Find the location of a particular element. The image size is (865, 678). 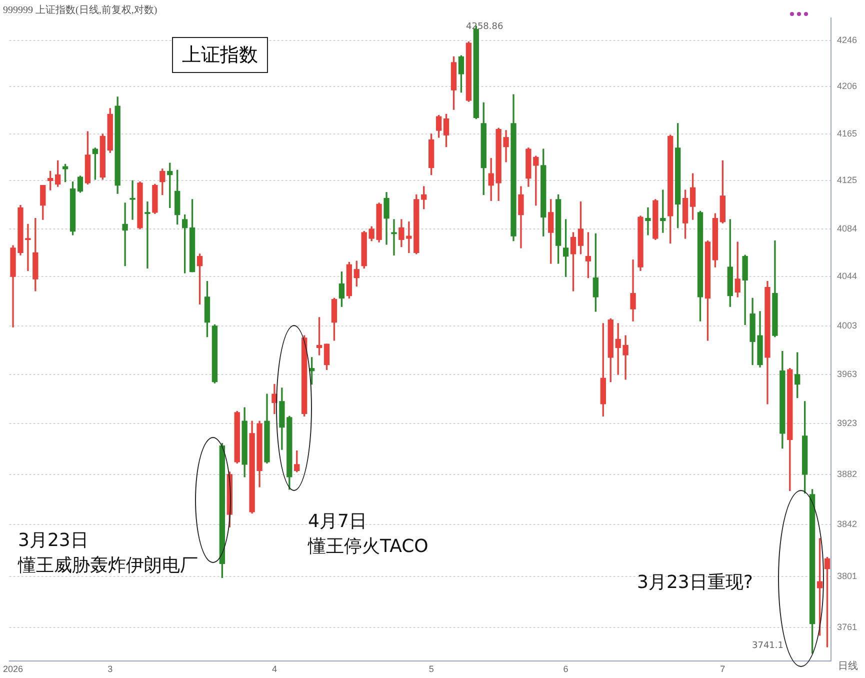

x-tick-label: 2026 is located at coordinates (13, 669).